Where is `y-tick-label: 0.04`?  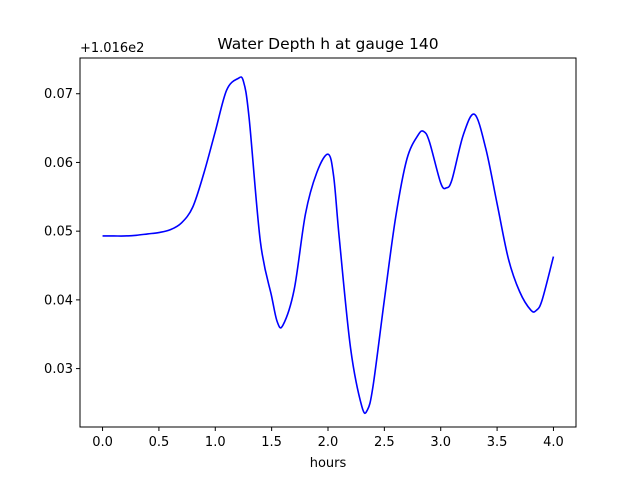
y-tick-label: 0.04 is located at coordinates (58, 300).